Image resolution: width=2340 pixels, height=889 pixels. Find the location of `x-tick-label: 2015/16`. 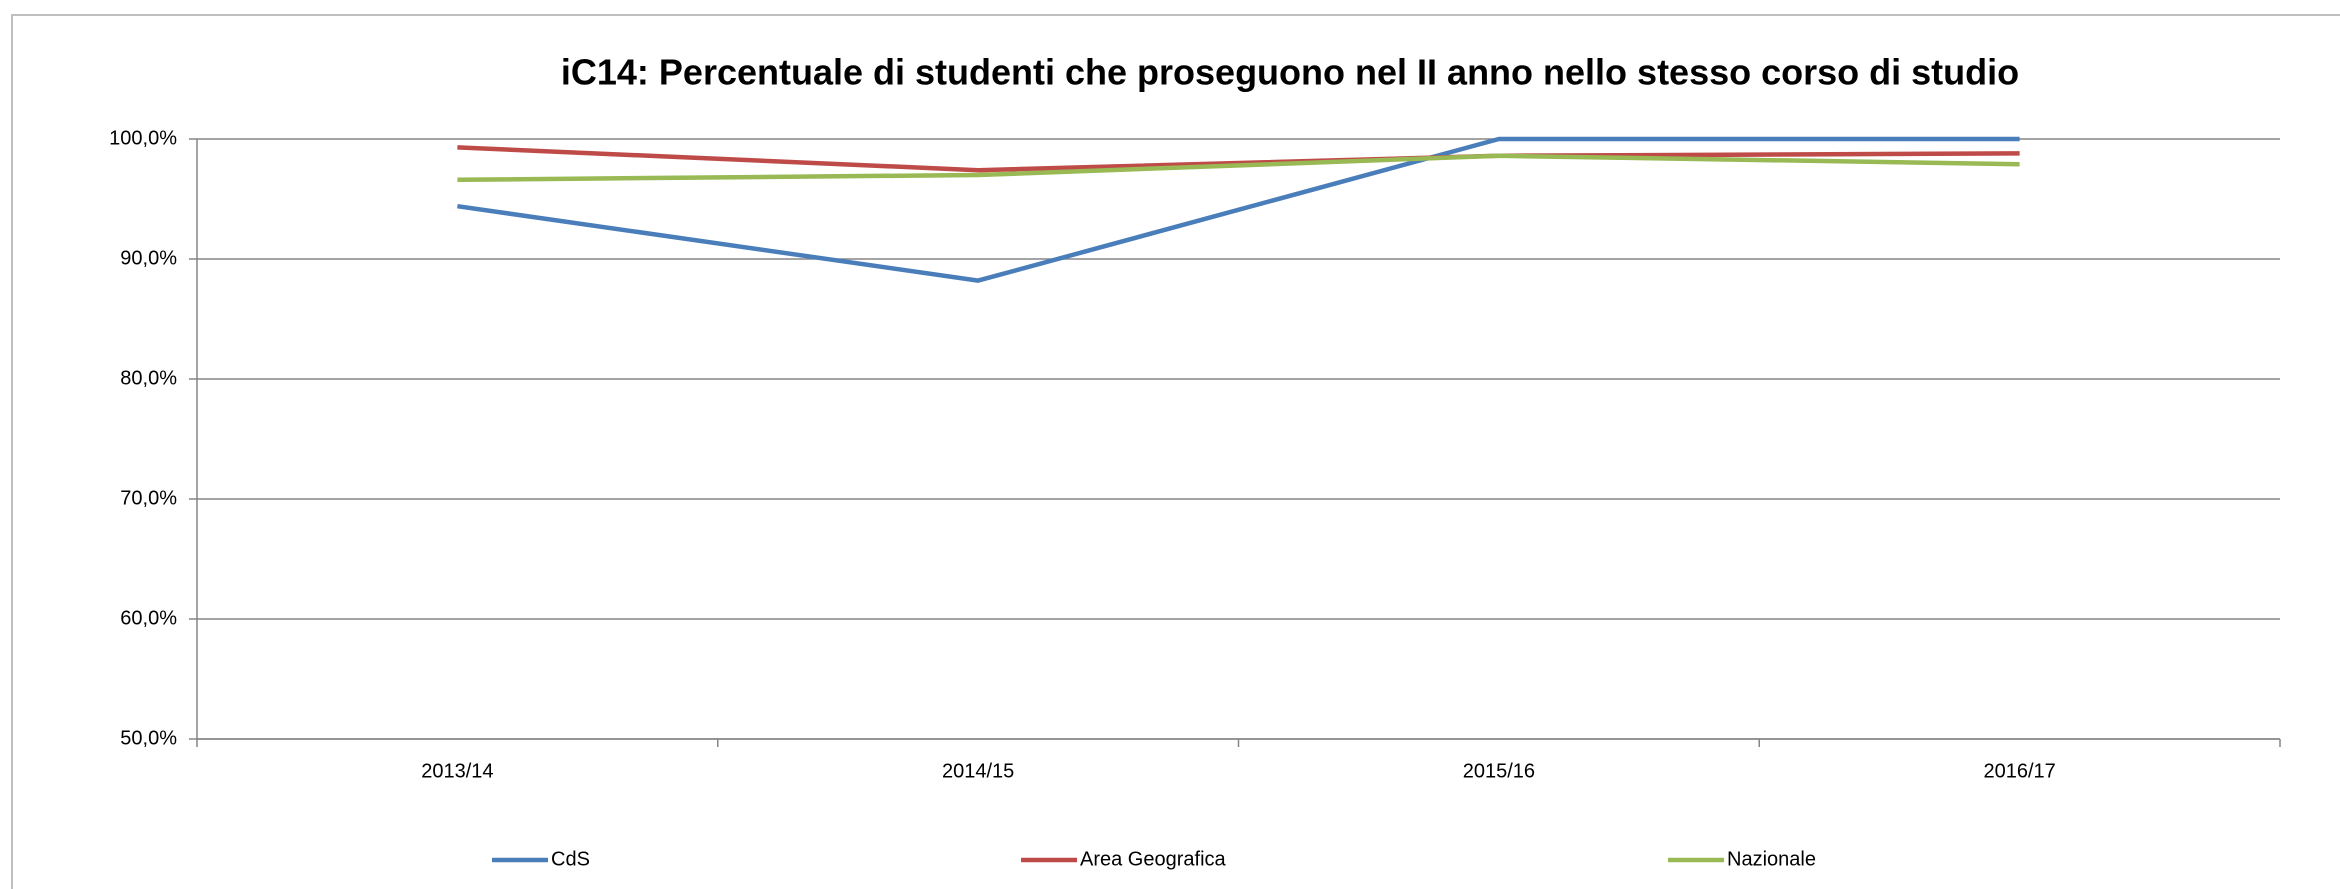

x-tick-label: 2015/16 is located at coordinates (1499, 771).